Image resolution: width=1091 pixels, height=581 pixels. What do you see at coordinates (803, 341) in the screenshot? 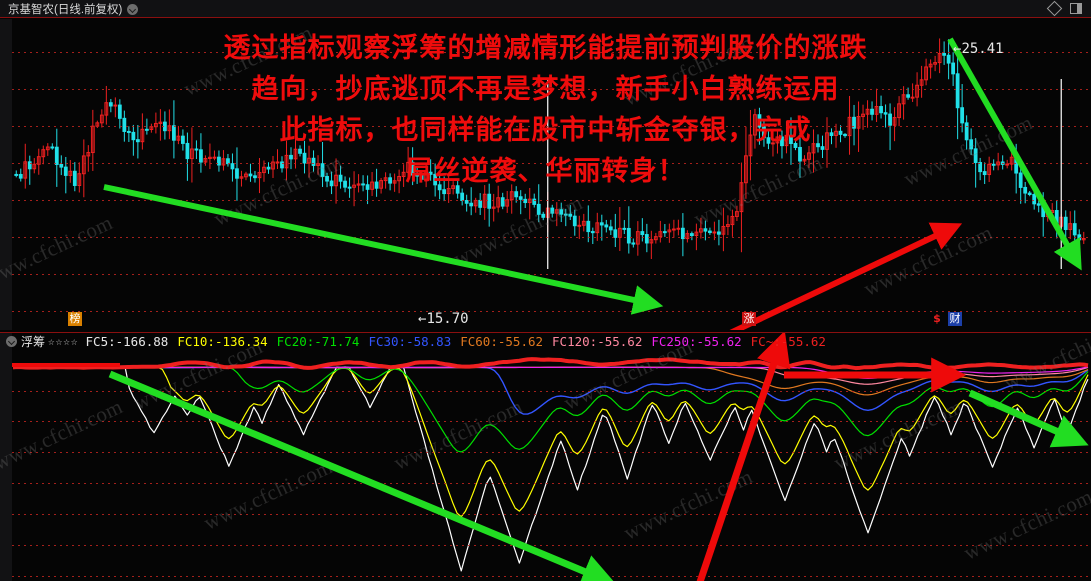
I see `fc-value: -55.62` at bounding box center [803, 341].